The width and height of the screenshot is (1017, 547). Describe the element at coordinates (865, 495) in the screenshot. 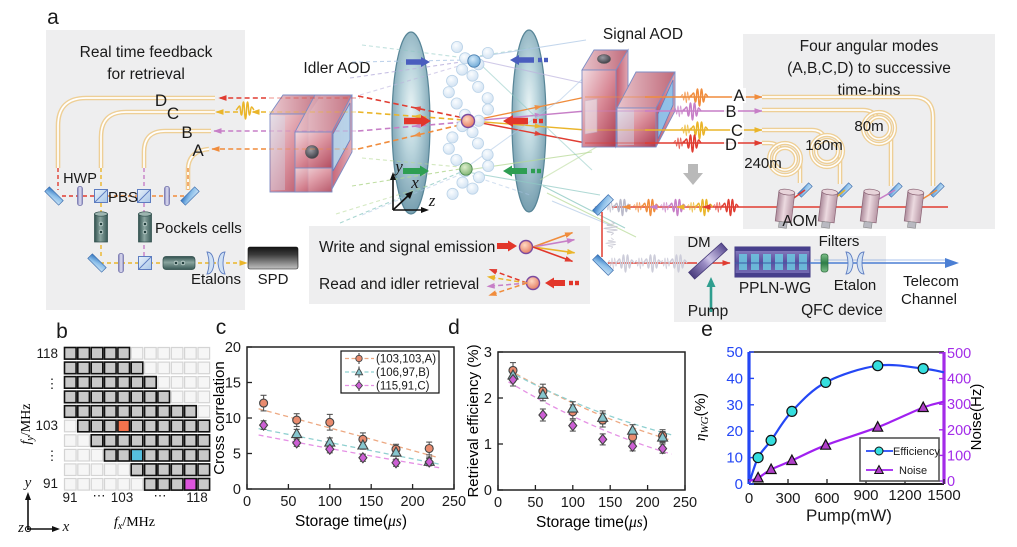

I see `svg-text: 900` at that location.